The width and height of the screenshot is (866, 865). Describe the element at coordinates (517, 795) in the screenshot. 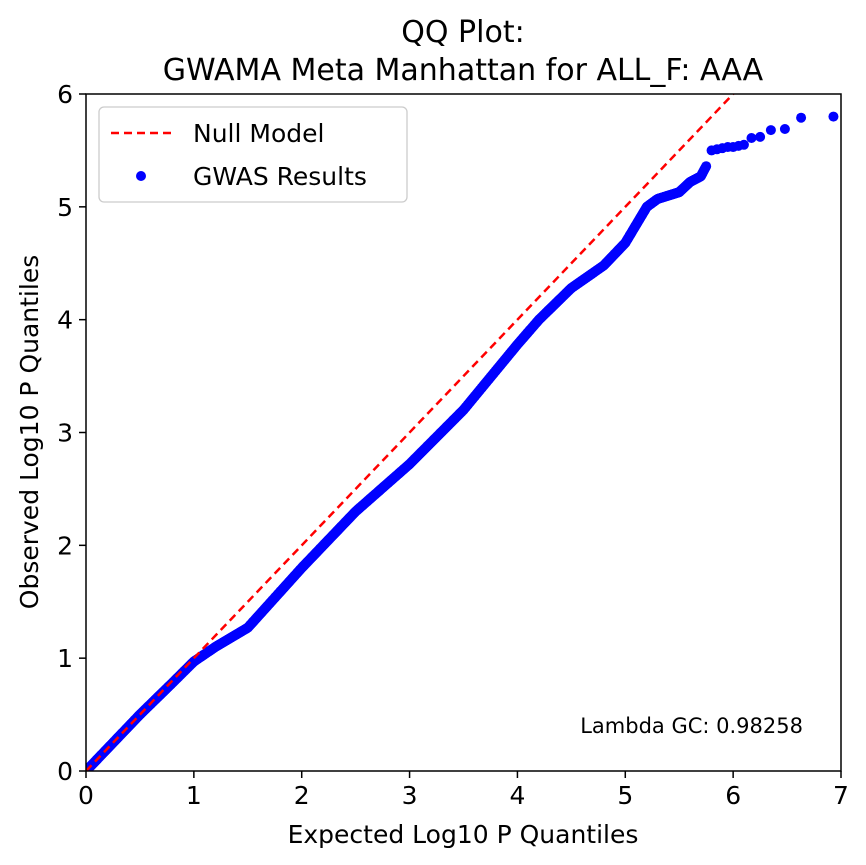

I see `x-tick-label: 4` at that location.